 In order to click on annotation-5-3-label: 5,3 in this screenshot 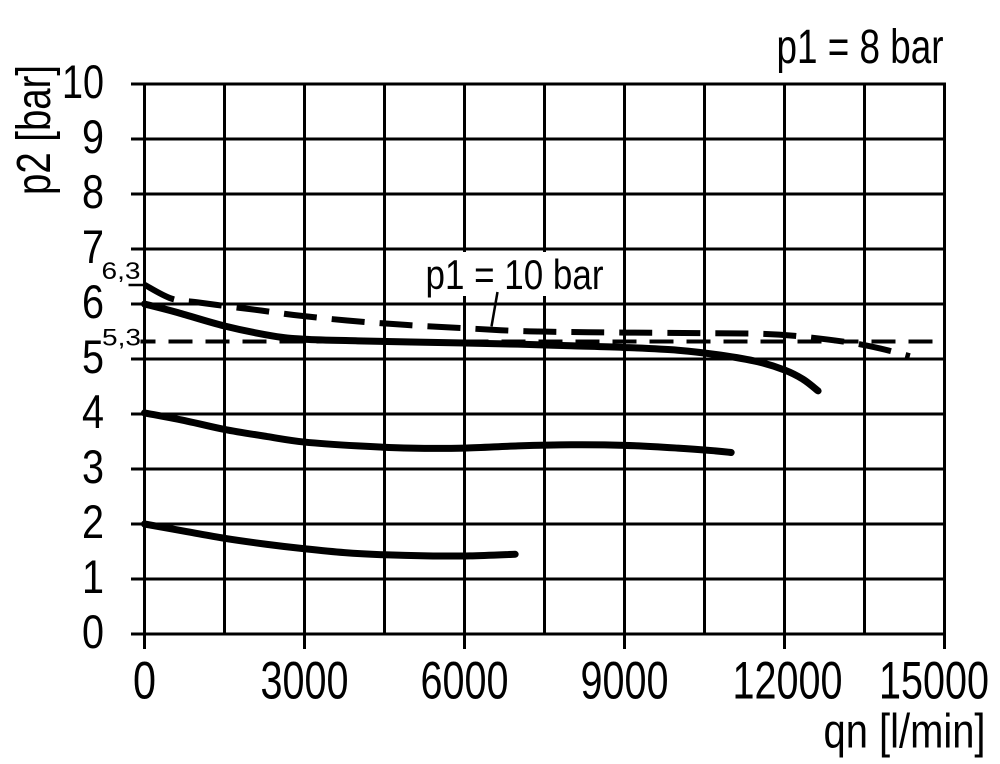, I will do `click(121, 338)`.